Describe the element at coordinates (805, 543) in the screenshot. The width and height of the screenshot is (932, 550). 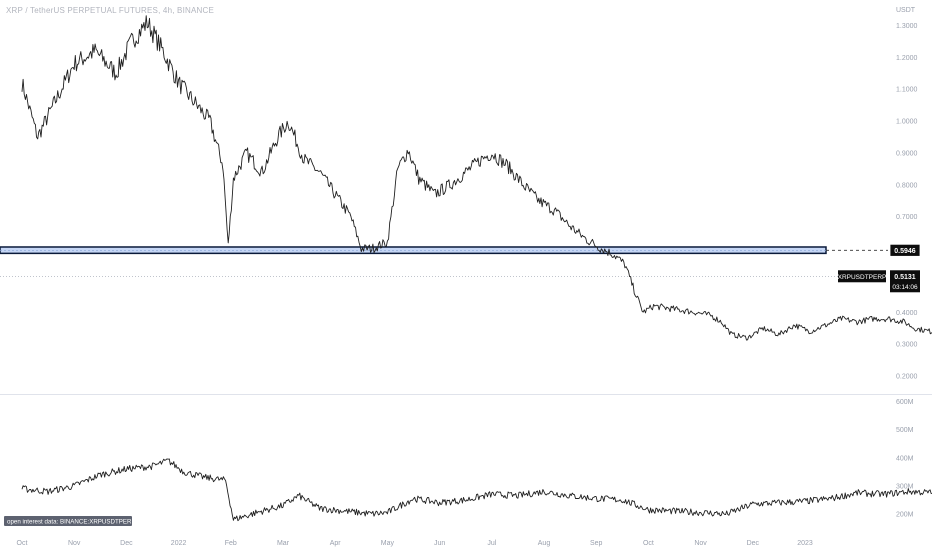
I see `time-axis-tick-label: 2023` at that location.